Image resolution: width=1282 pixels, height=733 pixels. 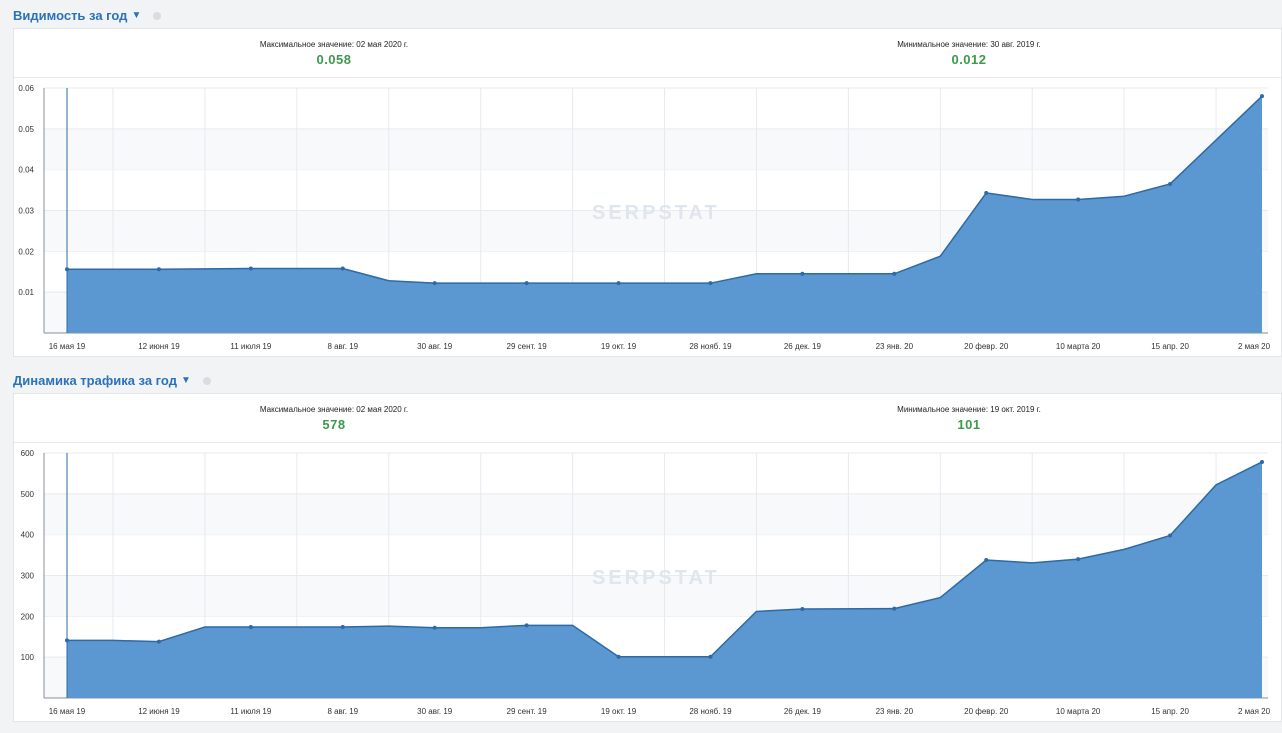 What do you see at coordinates (656, 578) in the screenshot?
I see `traffic-watermark: SERPSTAT` at bounding box center [656, 578].